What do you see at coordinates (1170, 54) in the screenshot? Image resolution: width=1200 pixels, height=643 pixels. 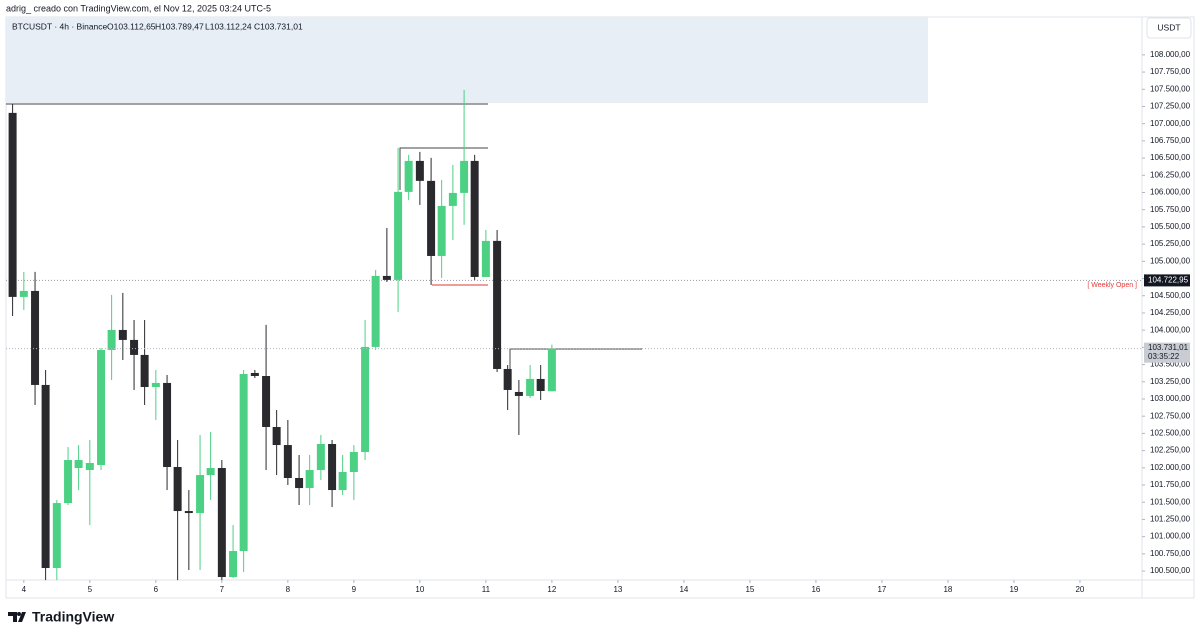 I see `y-tick-label: 108.000,00` at bounding box center [1170, 54].